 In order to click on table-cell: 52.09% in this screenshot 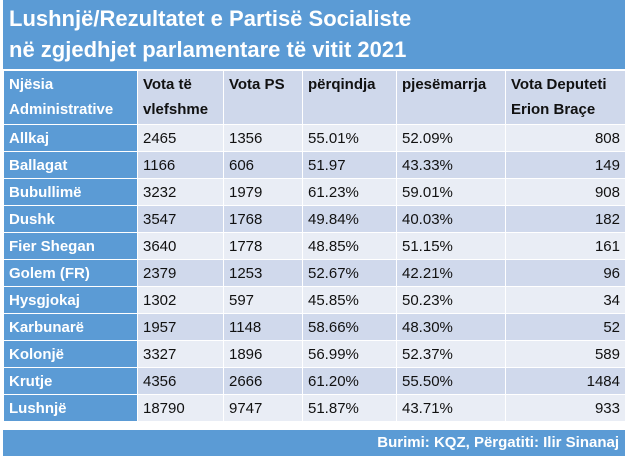, I will do `click(451, 138)`.